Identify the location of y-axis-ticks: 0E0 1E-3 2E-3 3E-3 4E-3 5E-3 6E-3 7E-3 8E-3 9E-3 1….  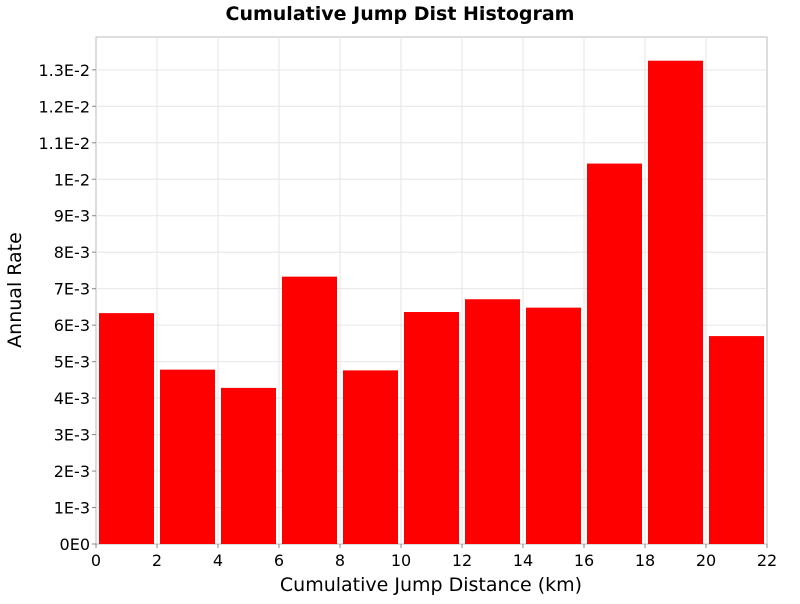
(67, 307).